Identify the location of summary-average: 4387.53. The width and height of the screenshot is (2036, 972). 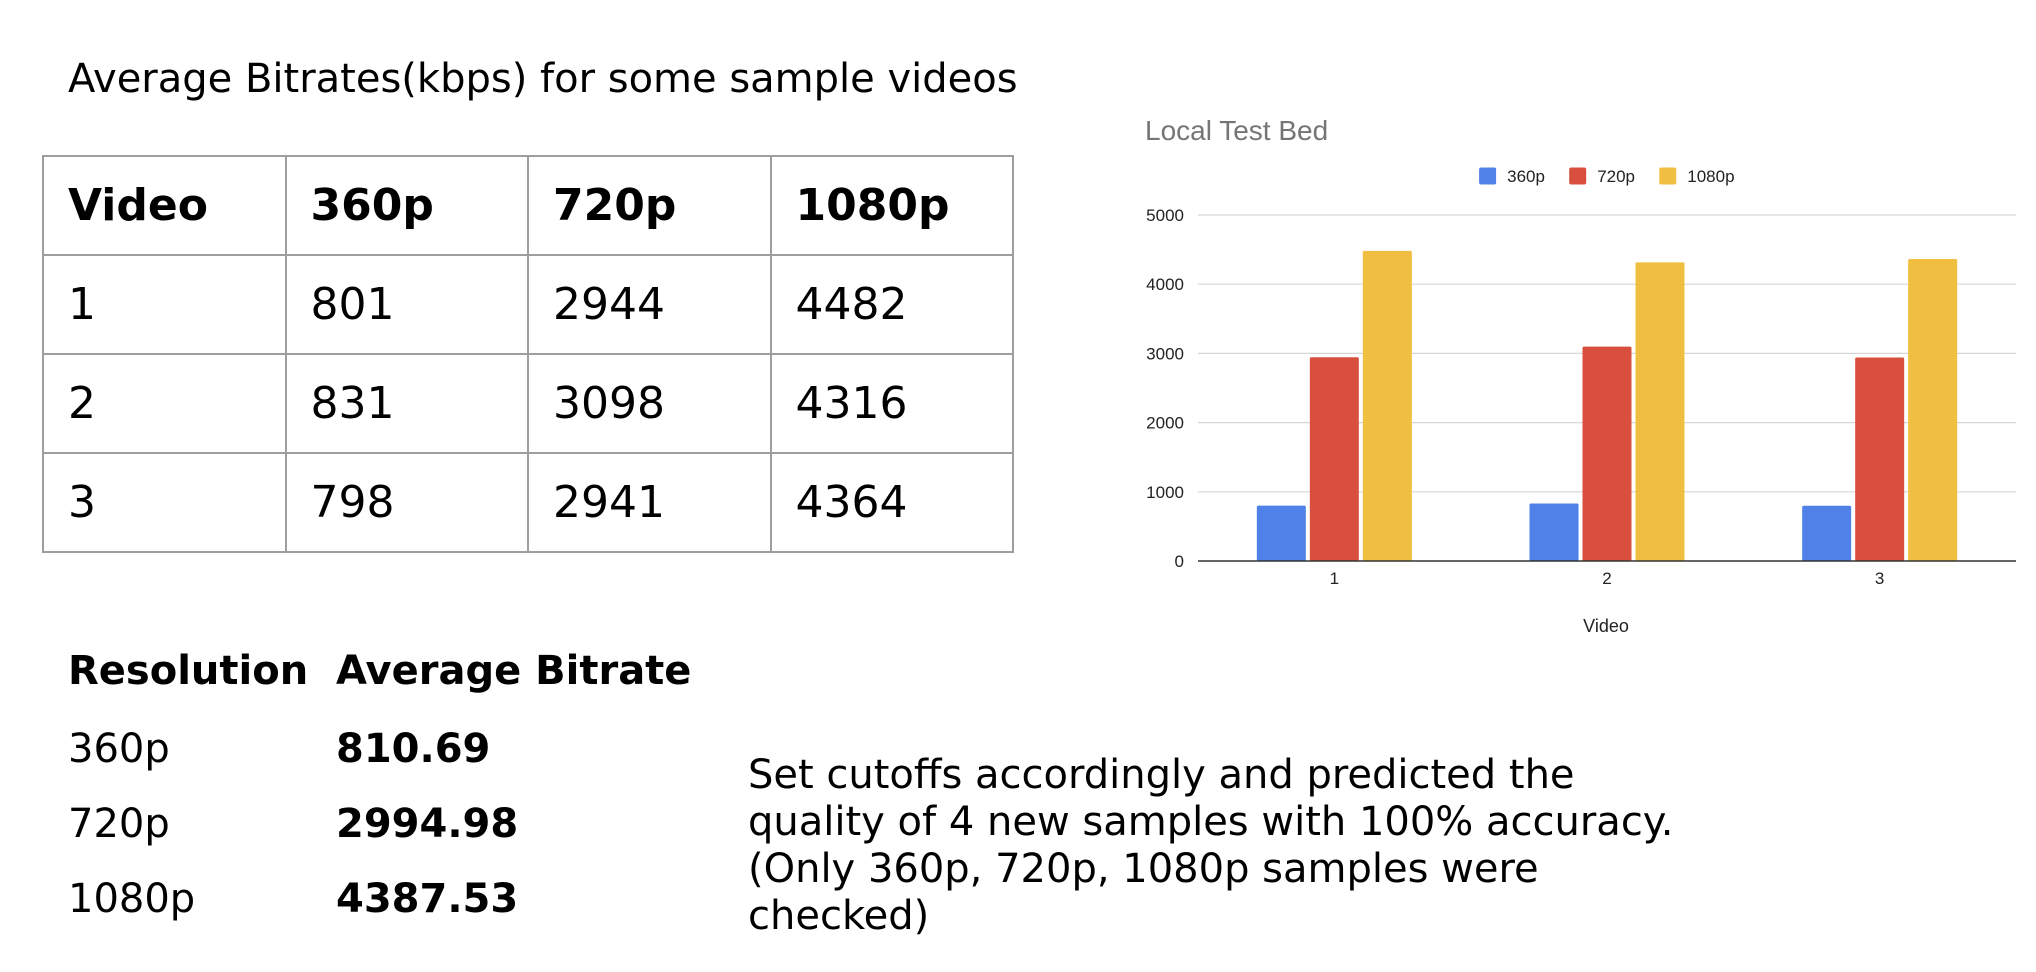
(427, 899).